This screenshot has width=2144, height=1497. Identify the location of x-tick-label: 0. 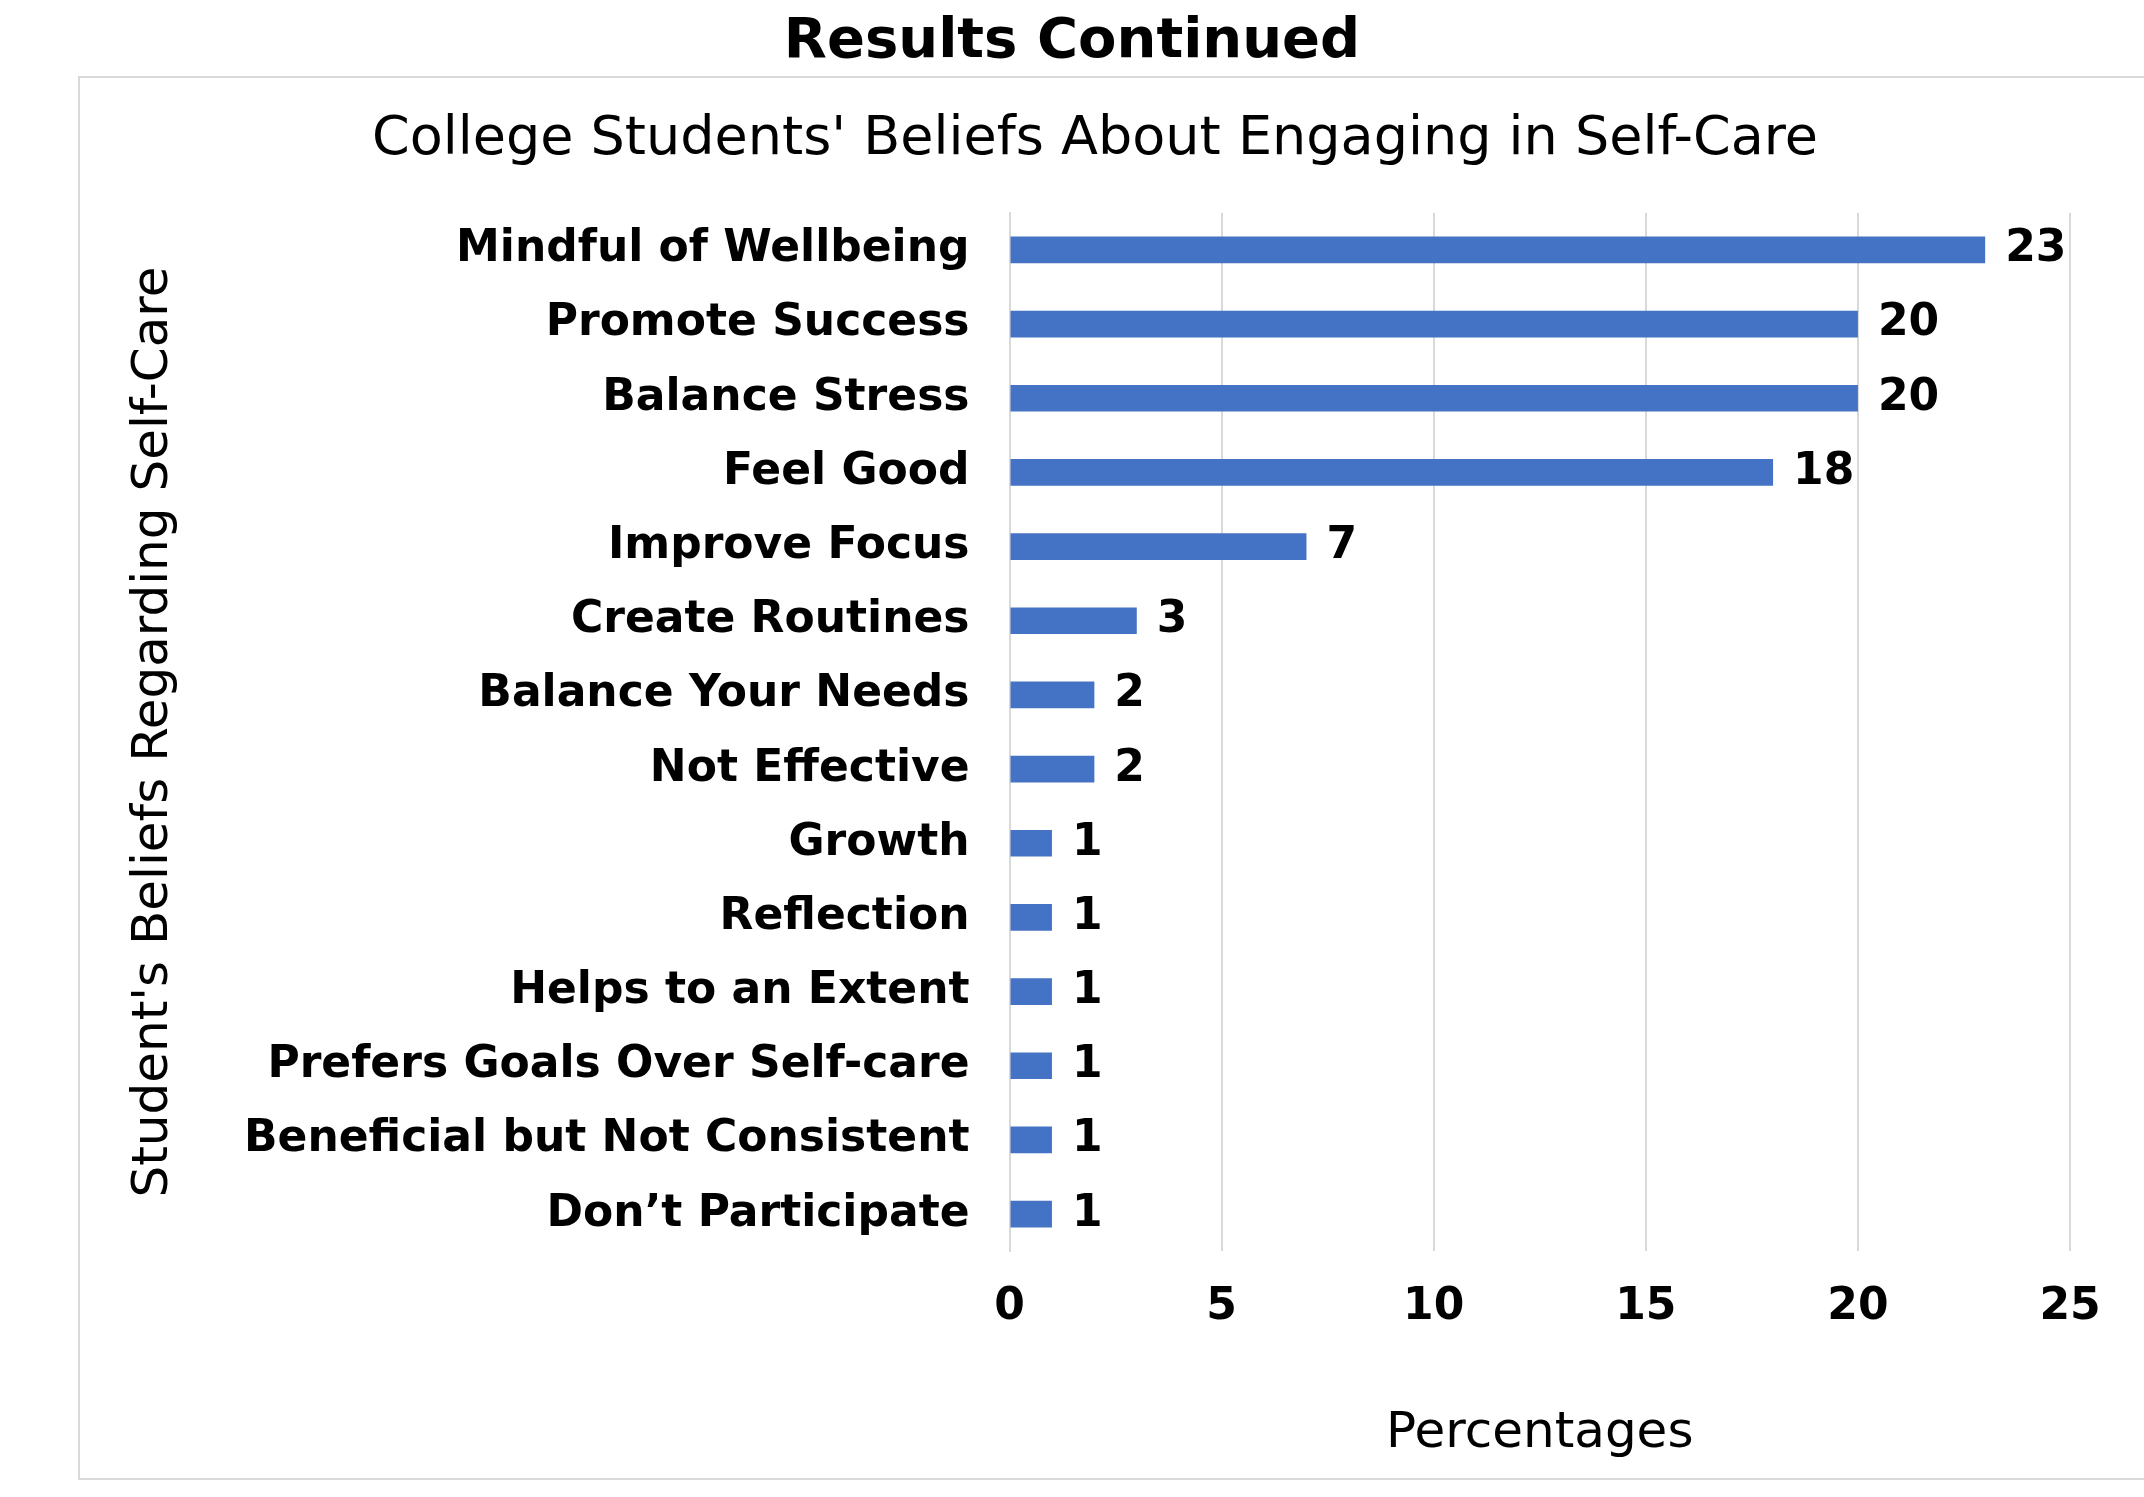
(1009, 1304).